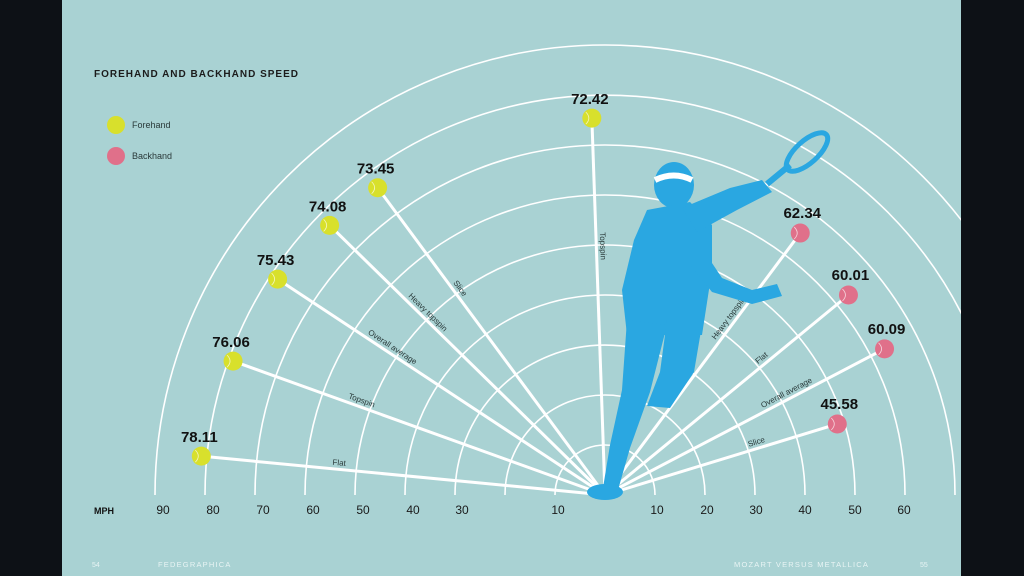 Image resolution: width=1024 pixels, height=576 pixels. Describe the element at coordinates (195, 564) in the screenshot. I see `section-label-left: FEDEGRAPHICA` at that location.